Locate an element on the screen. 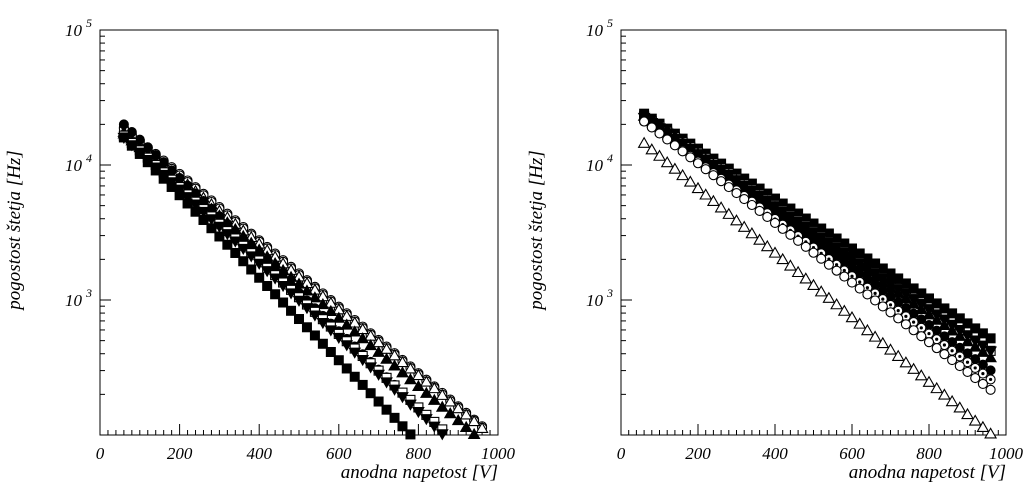 The height and width of the screenshot is (484, 1027). left-x-tick-label: 400 is located at coordinates (259, 453).